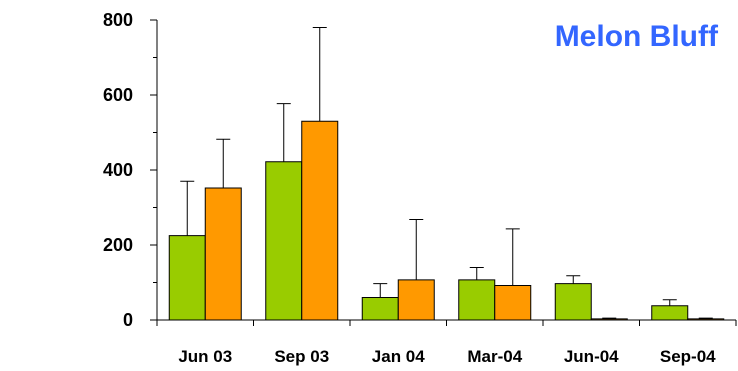 Image resolution: width=738 pixels, height=371 pixels. Describe the element at coordinates (118, 95) in the screenshot. I see `y-tick-label: 600` at that location.